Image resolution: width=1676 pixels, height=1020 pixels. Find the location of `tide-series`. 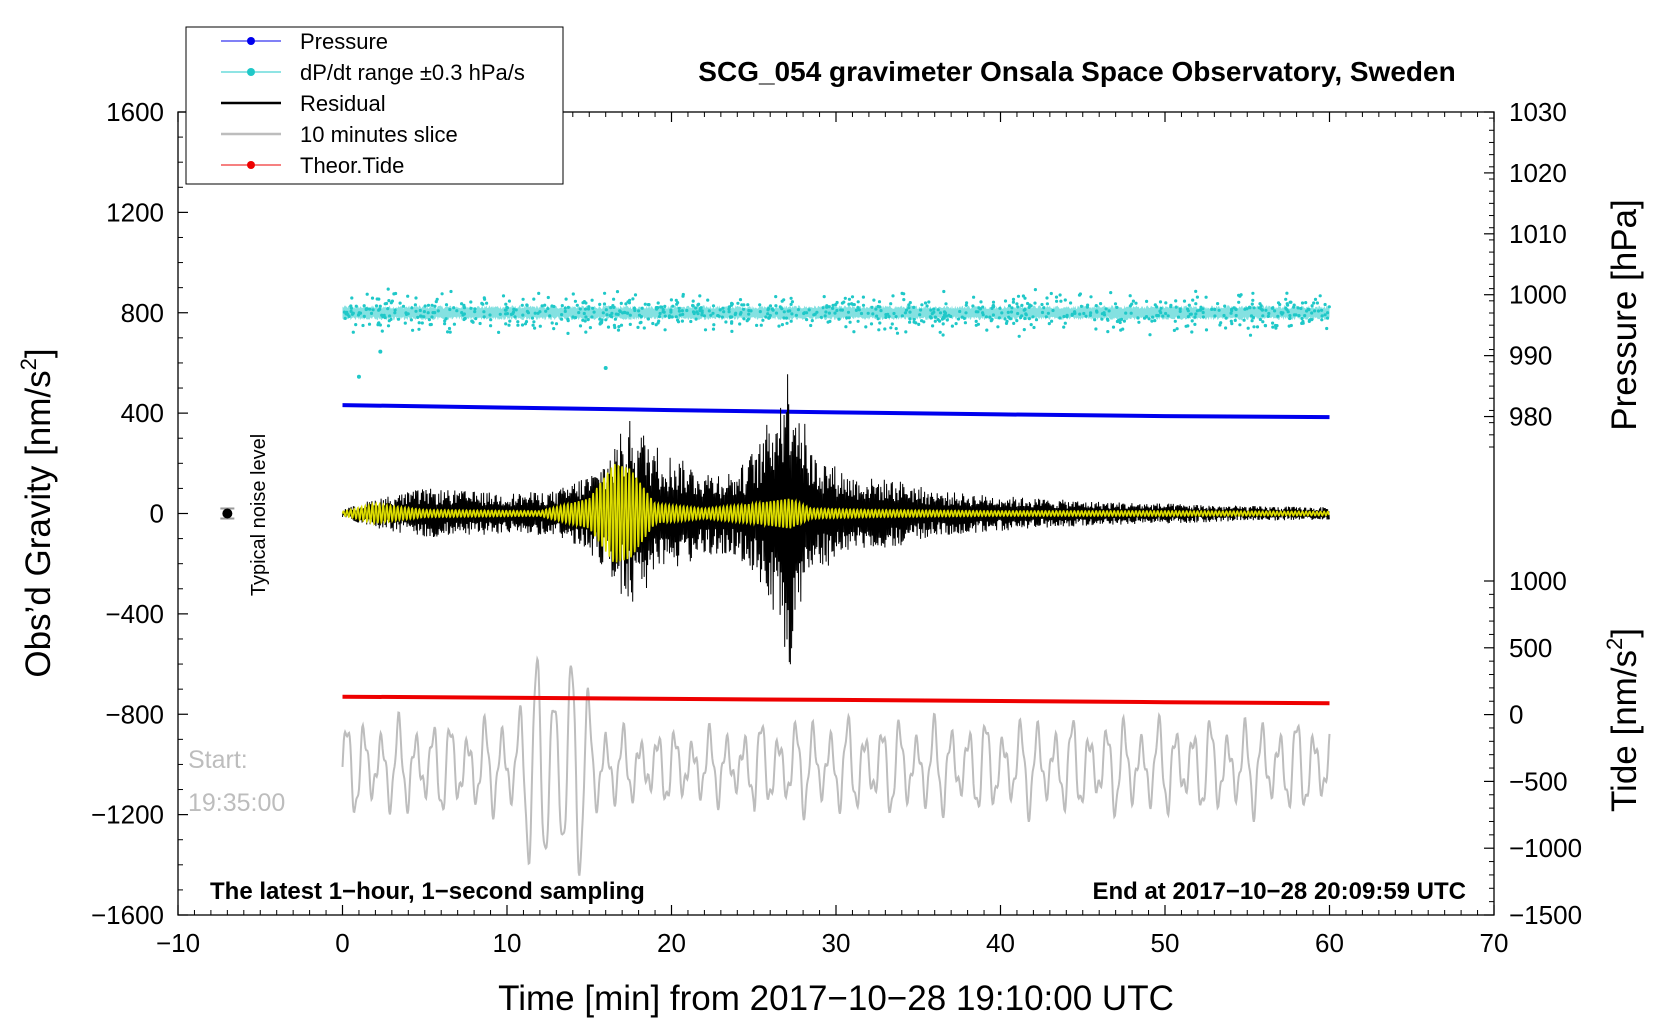

tide-series is located at coordinates (836, 700).